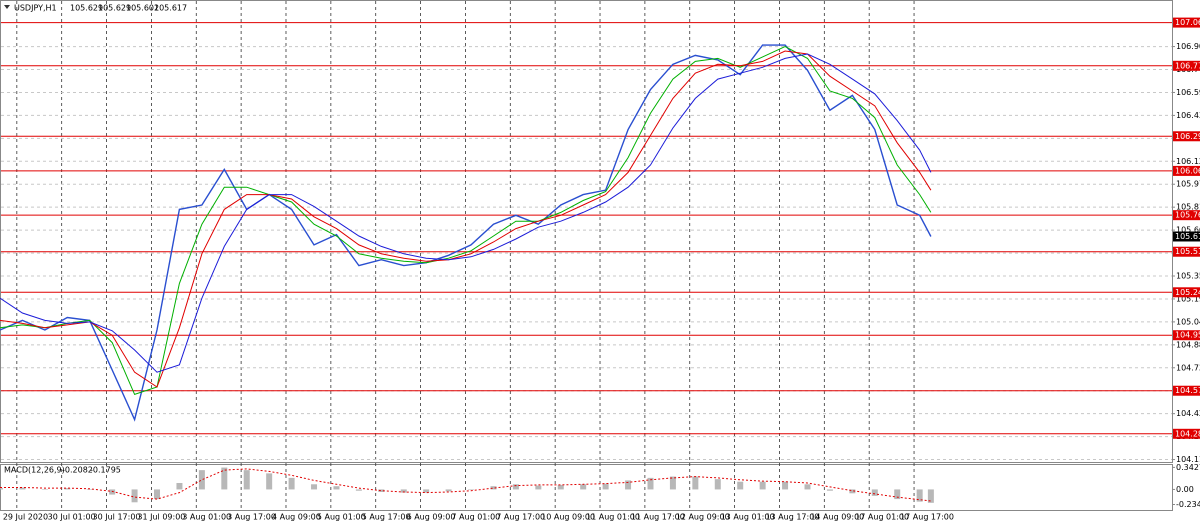  Describe the element at coordinates (792, 517) in the screenshot. I see `x-tick-label: 13 Aug 17:00` at that location.